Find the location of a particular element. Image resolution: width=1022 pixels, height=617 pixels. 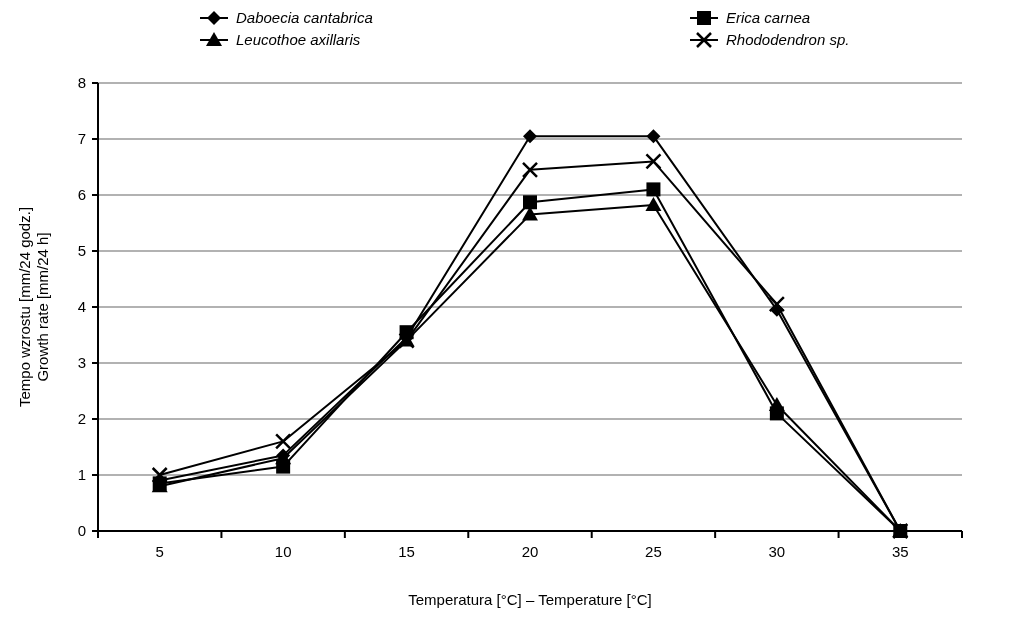

legend-label: Daboecia cantabrica is located at coordinates (304, 18).